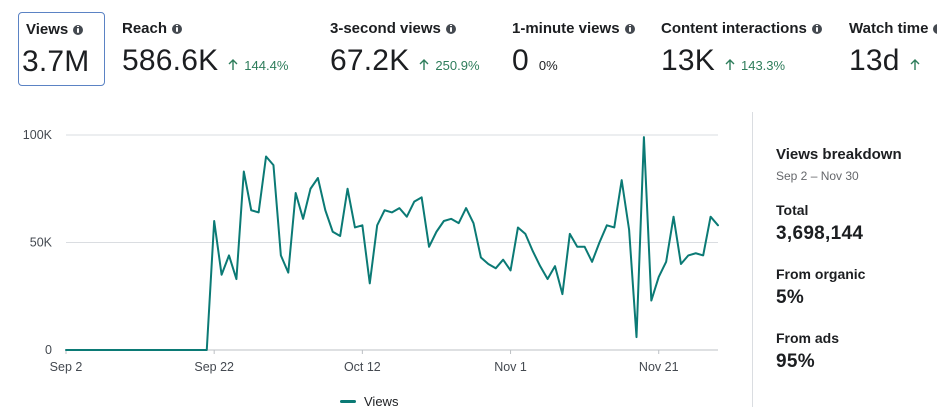  I want to click on y-tick-label: 0, so click(48, 350).